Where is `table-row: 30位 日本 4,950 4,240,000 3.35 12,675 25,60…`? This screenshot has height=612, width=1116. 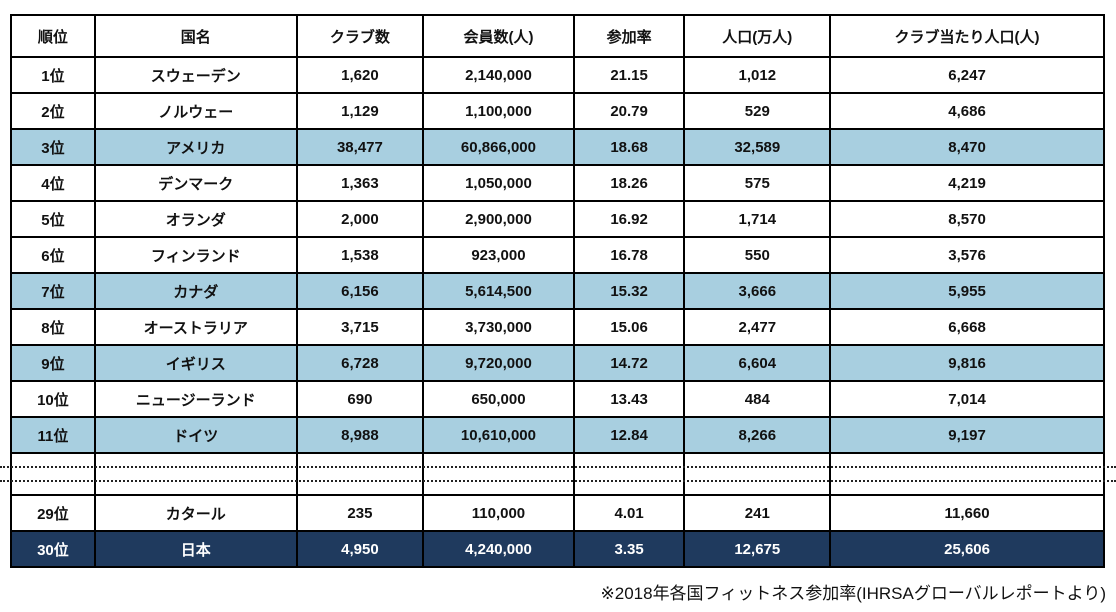 table-row: 30位 日本 4,950 4,240,000 3.35 12,675 25,60… is located at coordinates (557, 548).